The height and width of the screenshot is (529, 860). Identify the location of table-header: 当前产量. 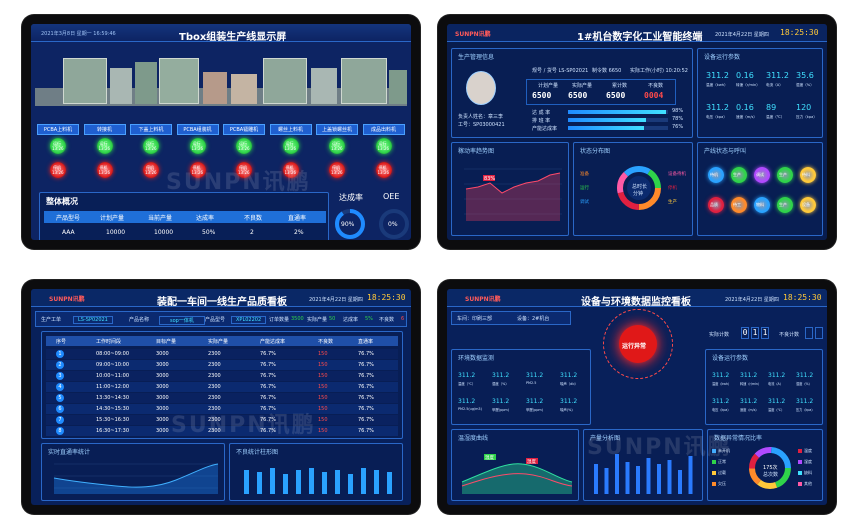
(160, 218).